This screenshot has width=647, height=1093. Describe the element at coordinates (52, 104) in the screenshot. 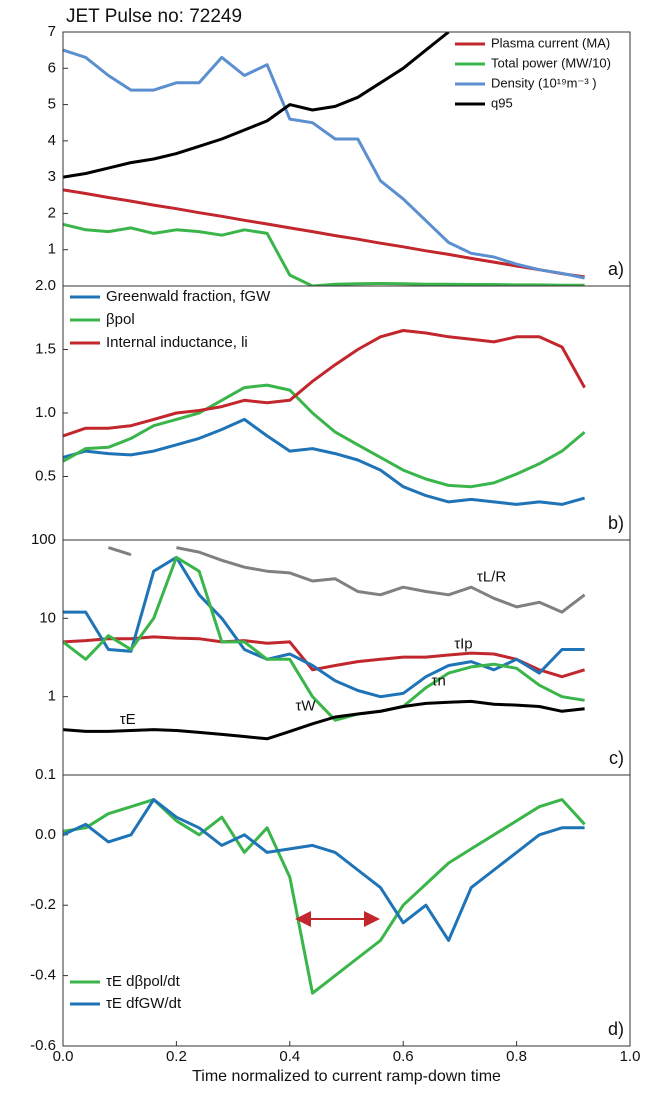

I see `y-tick-label: 5` at that location.